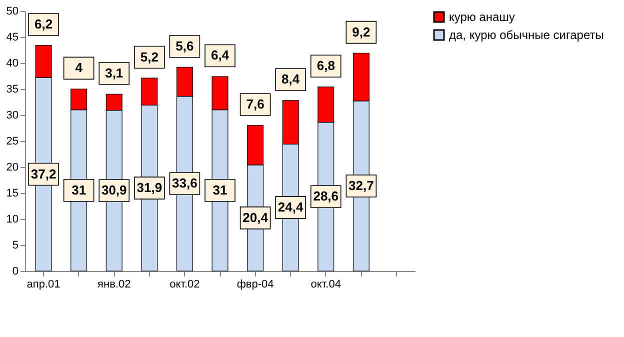  I want to click on data-label: 7,6, so click(255, 104).